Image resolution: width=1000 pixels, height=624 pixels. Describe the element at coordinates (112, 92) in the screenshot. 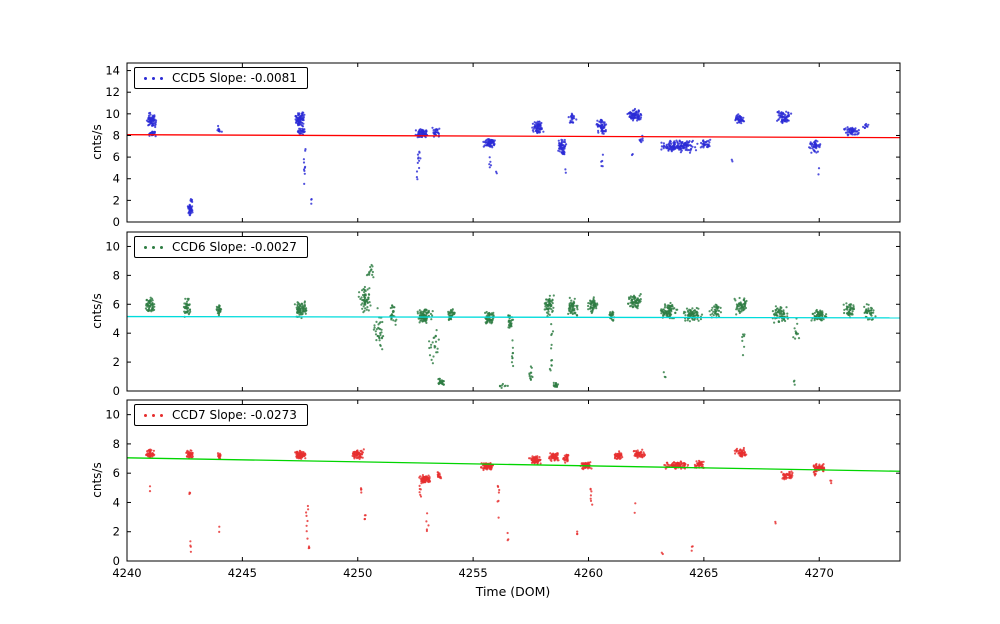

I see `y-tick-label: 12` at that location.